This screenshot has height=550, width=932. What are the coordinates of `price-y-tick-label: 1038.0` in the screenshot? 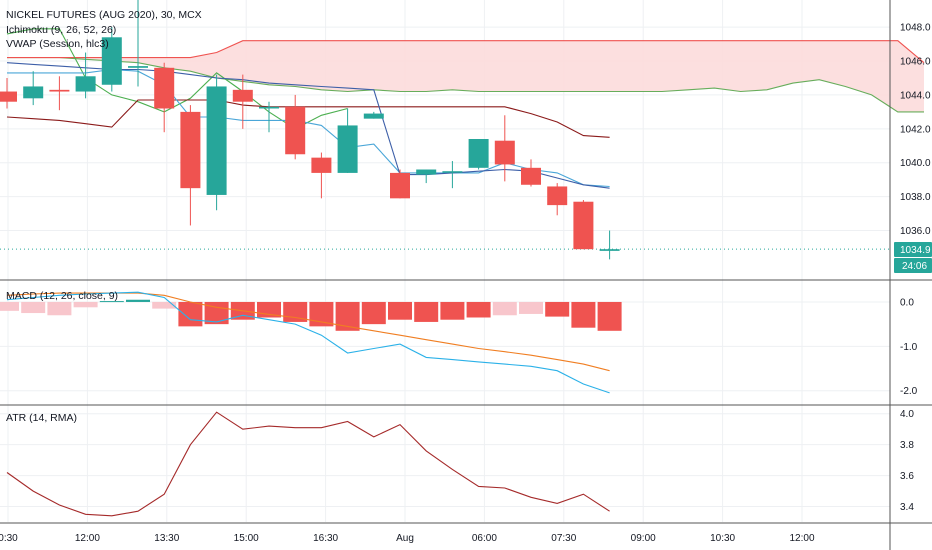 It's located at (915, 197).